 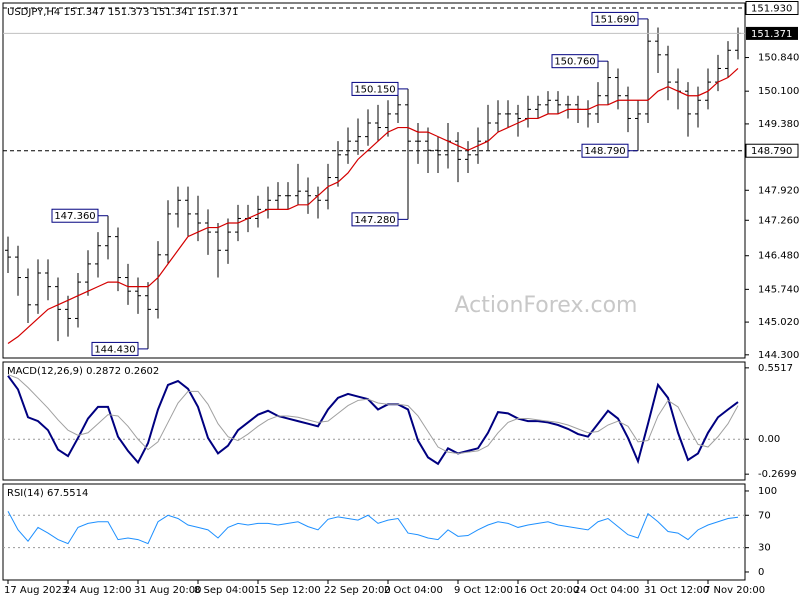 I want to click on annotation-label: 150.150, so click(x=374, y=89).